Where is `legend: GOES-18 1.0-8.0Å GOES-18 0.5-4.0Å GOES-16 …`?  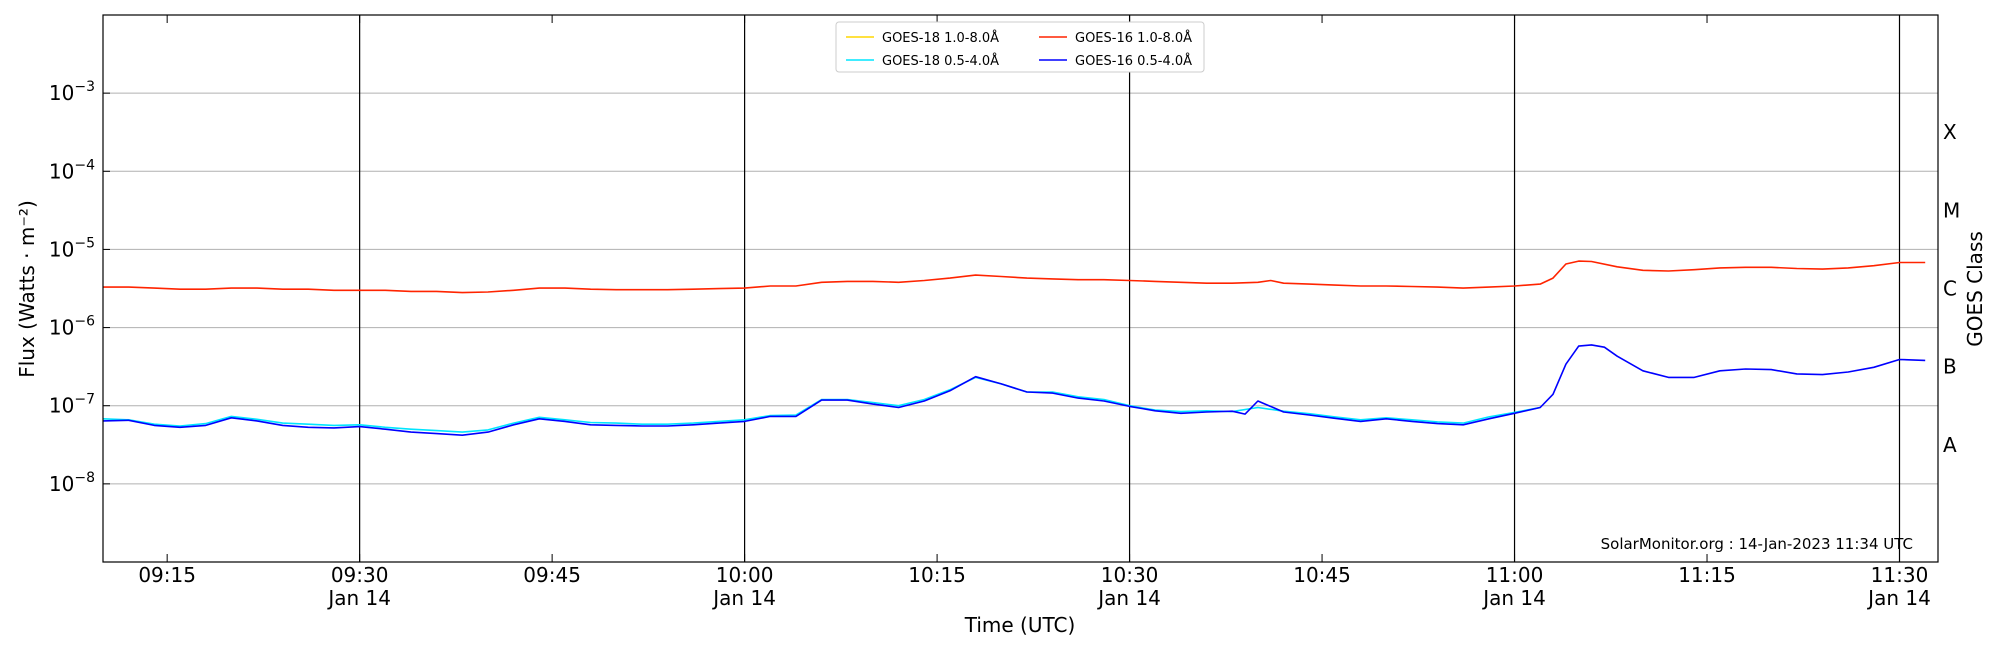 legend: GOES-18 1.0-8.0Å GOES-18 0.5-4.0Å GOES-16 … is located at coordinates (1020, 47).